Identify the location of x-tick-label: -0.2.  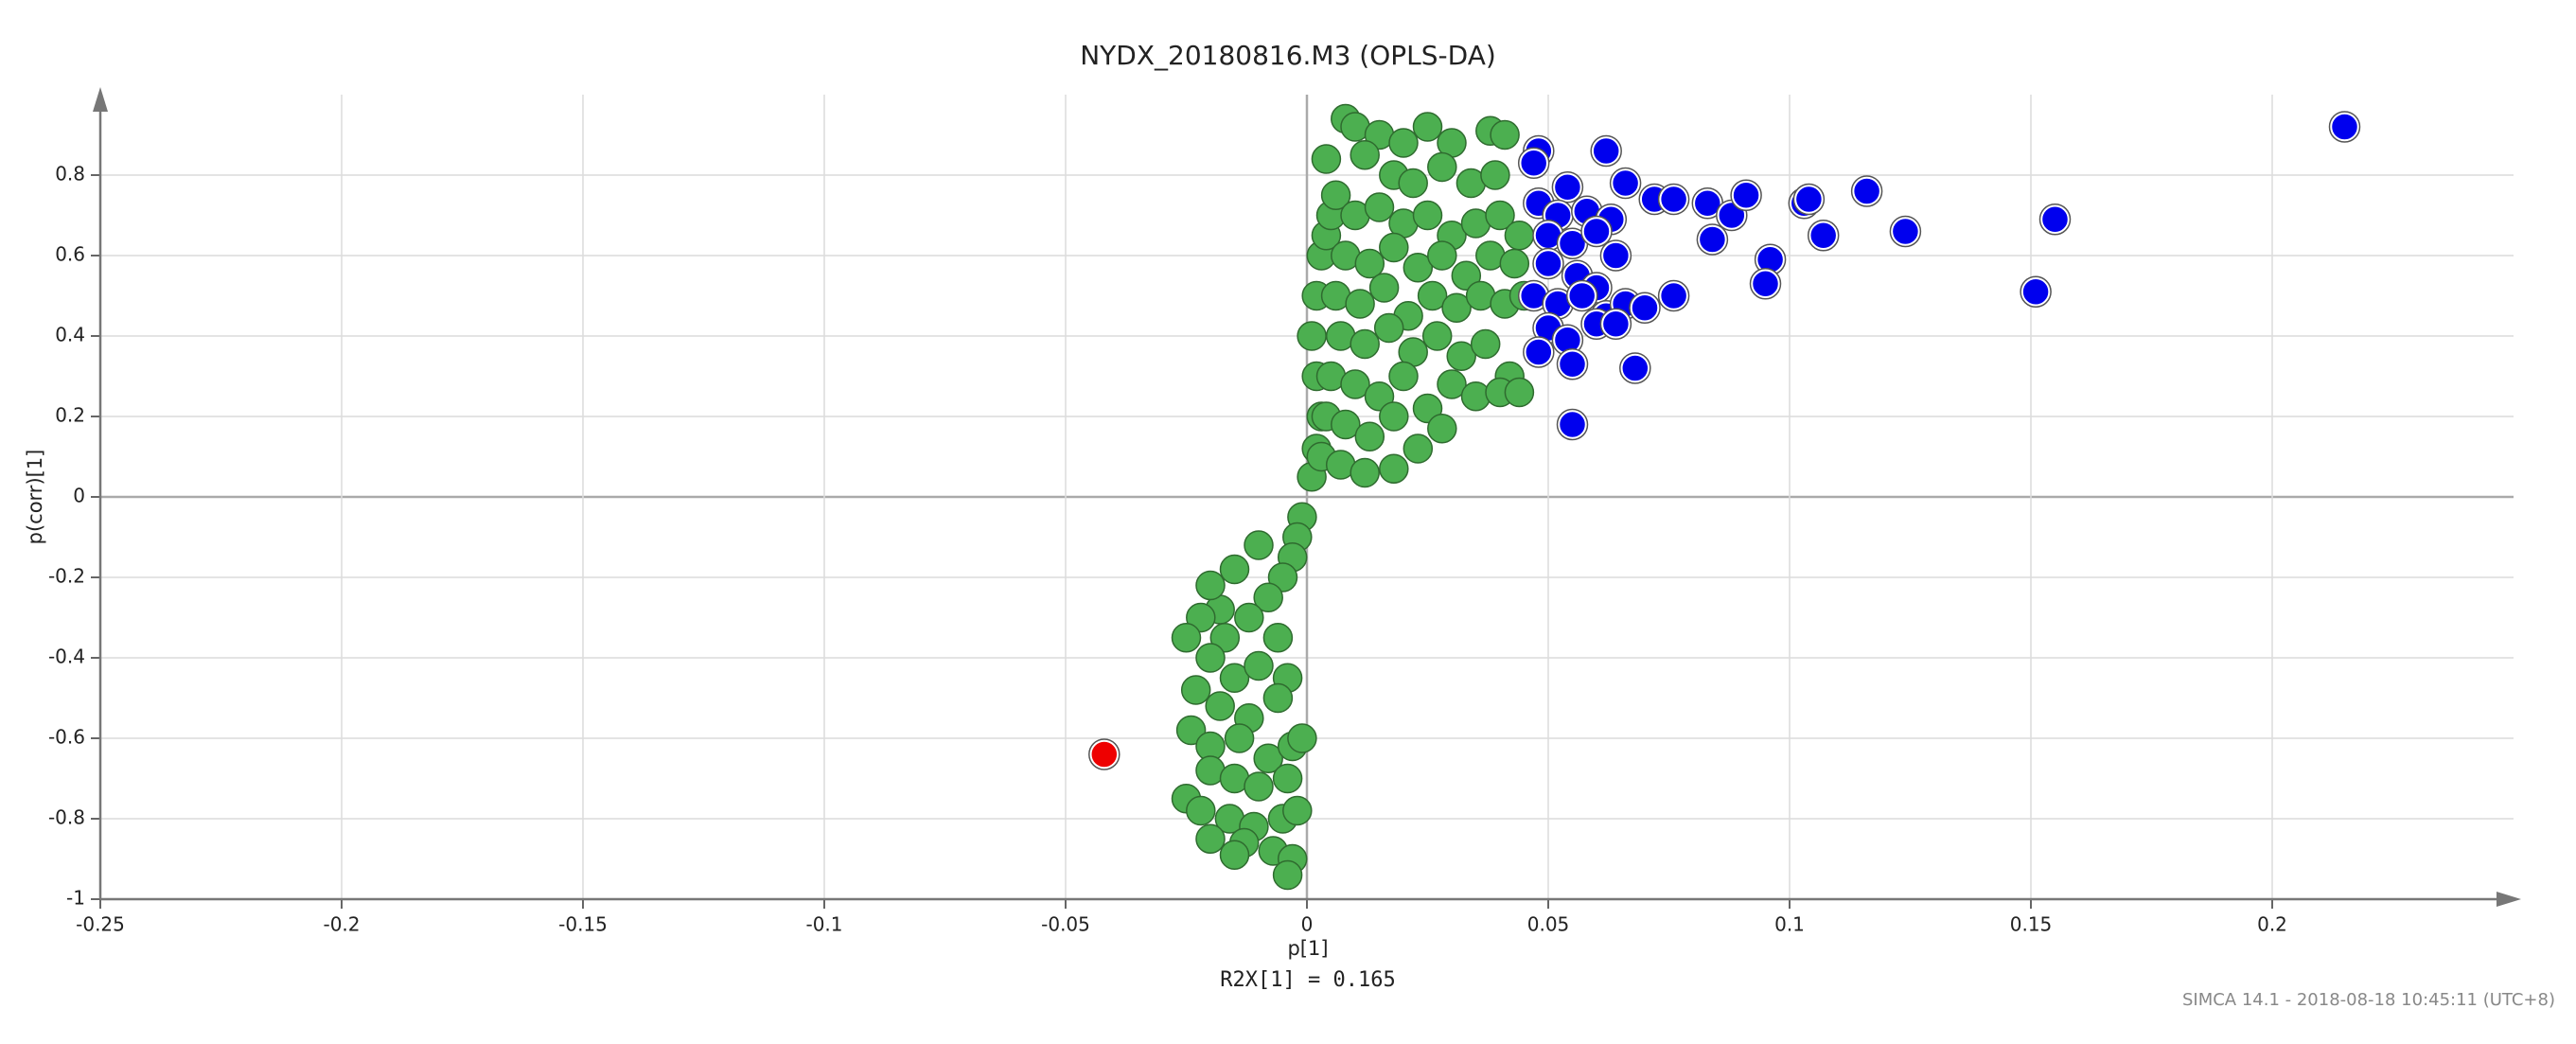
(341, 924).